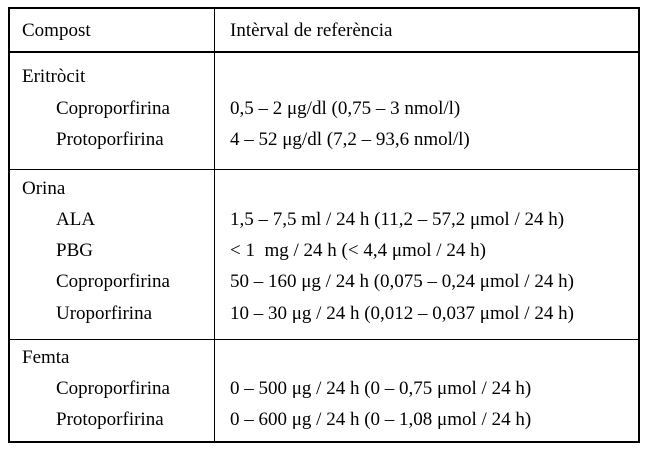  I want to click on section-title: Orina, so click(44, 188).